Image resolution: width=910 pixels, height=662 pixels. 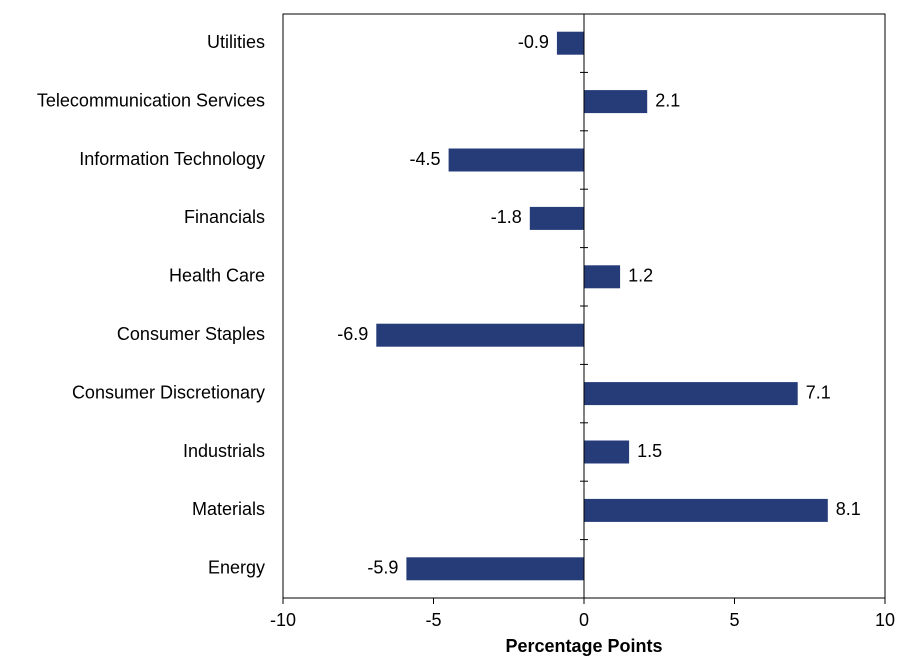 What do you see at coordinates (584, 620) in the screenshot?
I see `x-tick-label: 0` at bounding box center [584, 620].